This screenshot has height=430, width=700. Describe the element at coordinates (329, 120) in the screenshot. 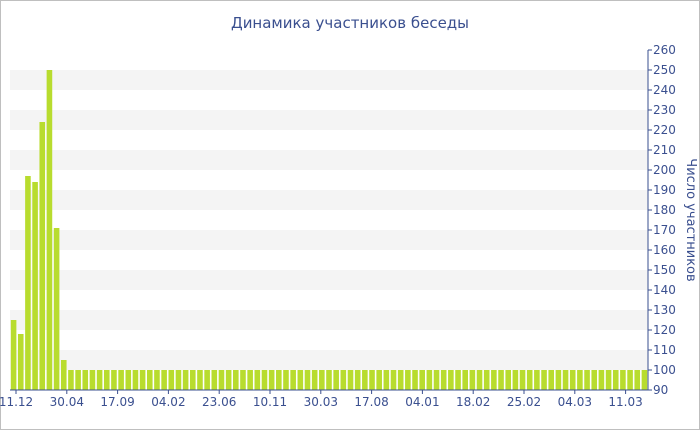

I see `grid-band` at that location.